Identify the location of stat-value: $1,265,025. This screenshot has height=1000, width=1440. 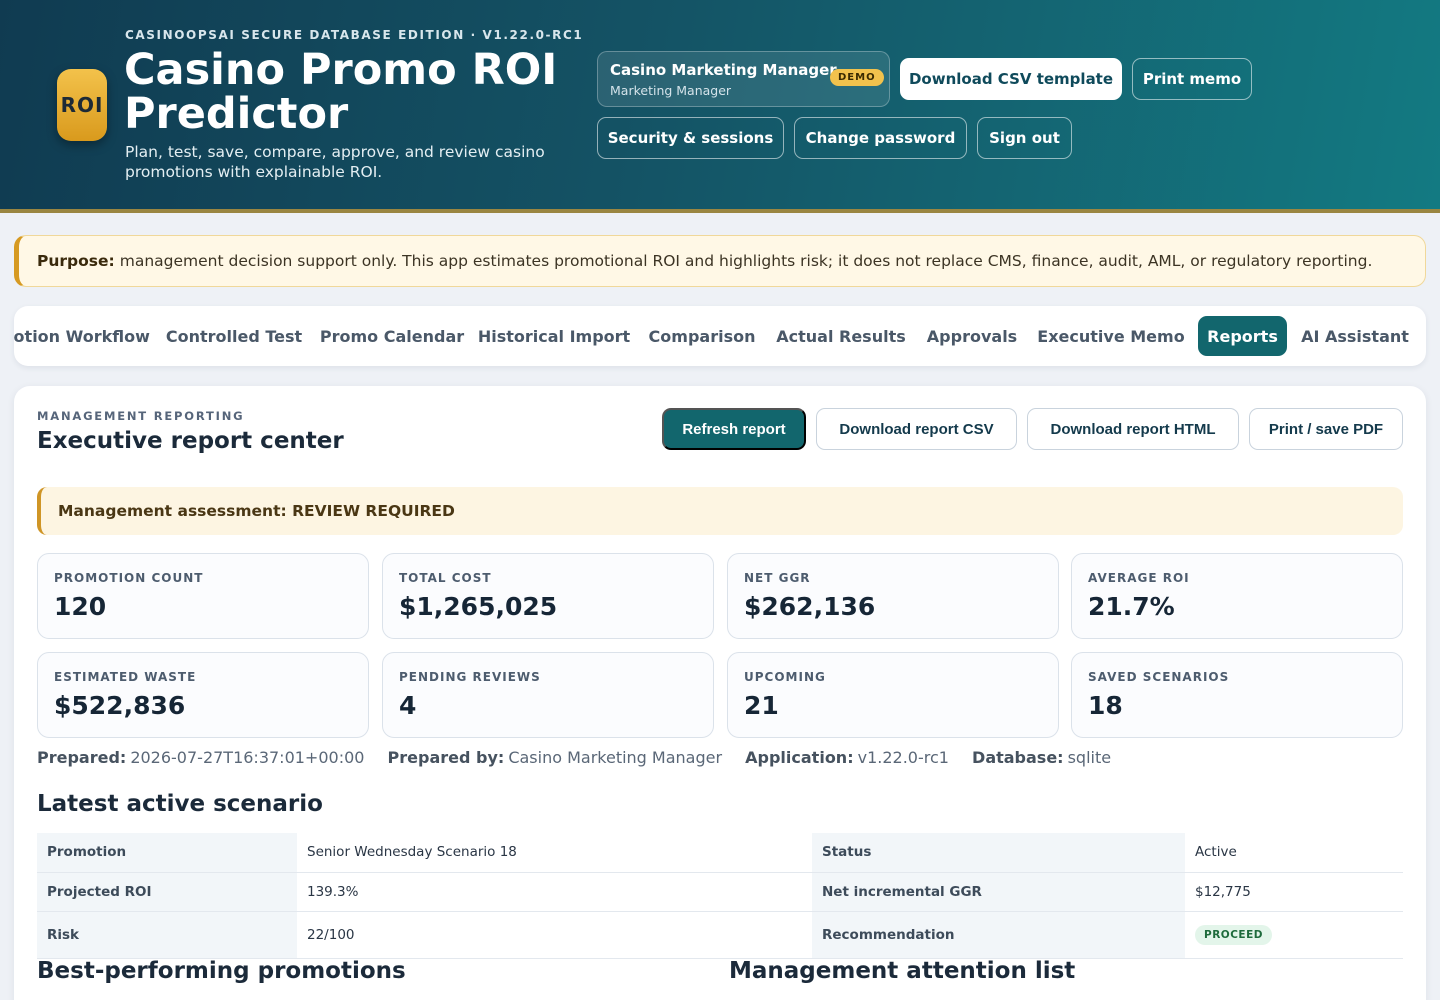
(478, 606).